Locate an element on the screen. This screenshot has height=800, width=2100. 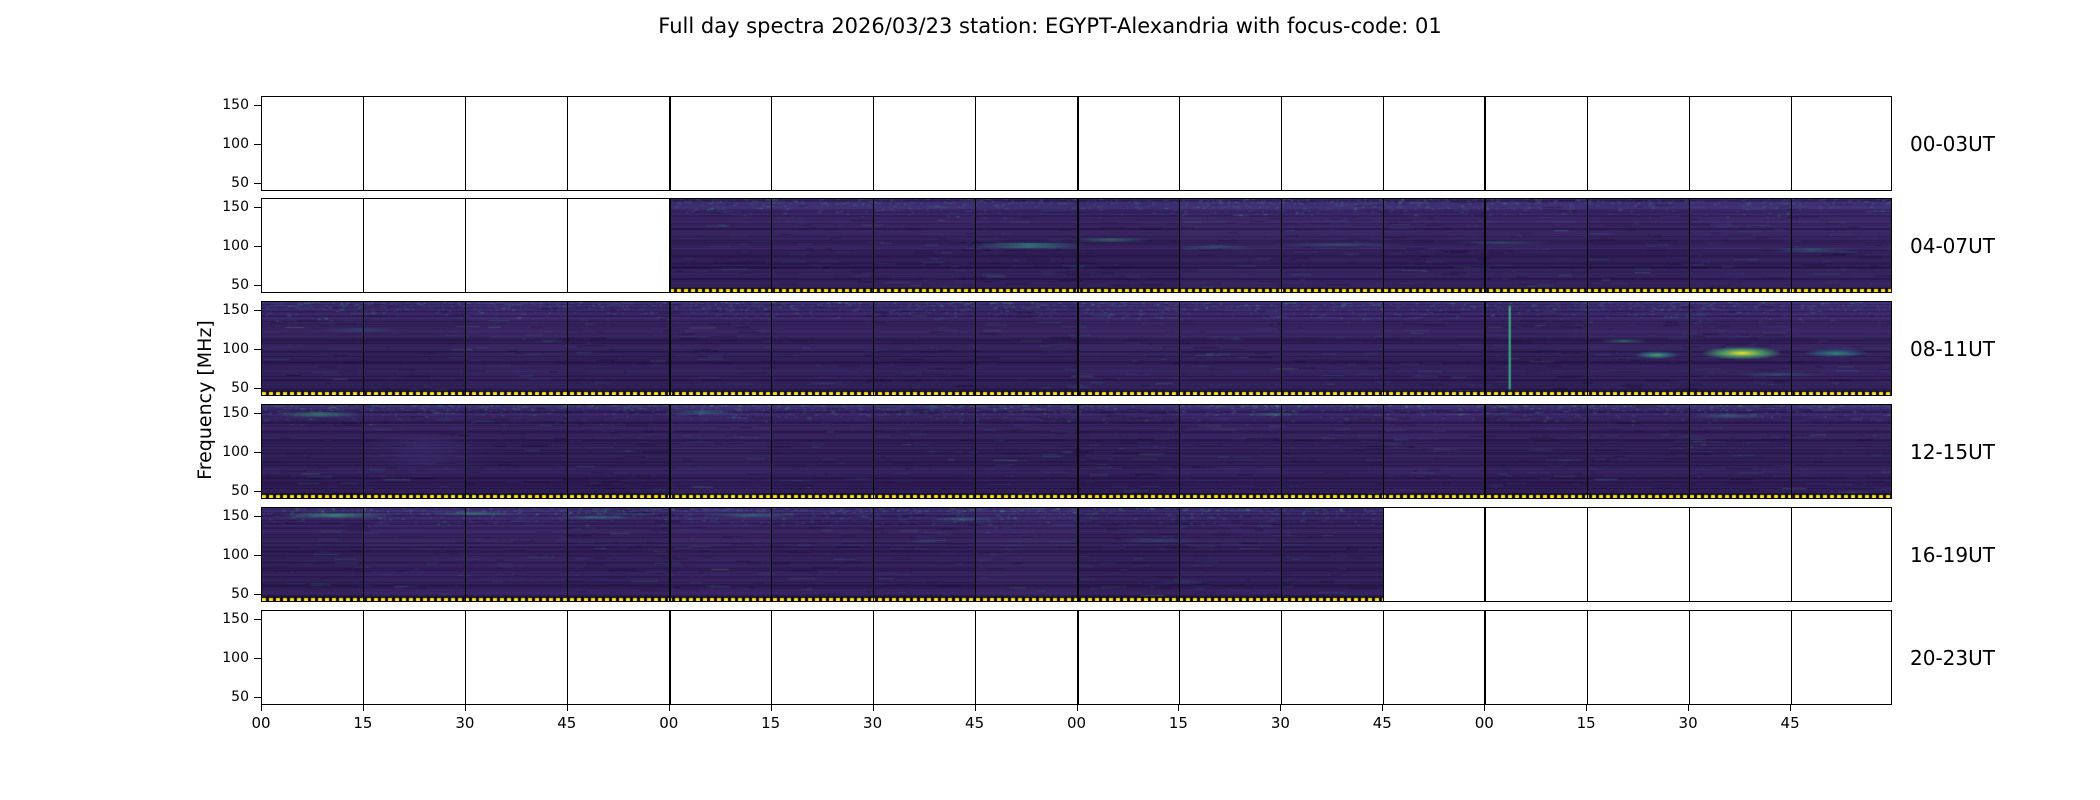
row-time-label: 00-03UT is located at coordinates (1952, 143).